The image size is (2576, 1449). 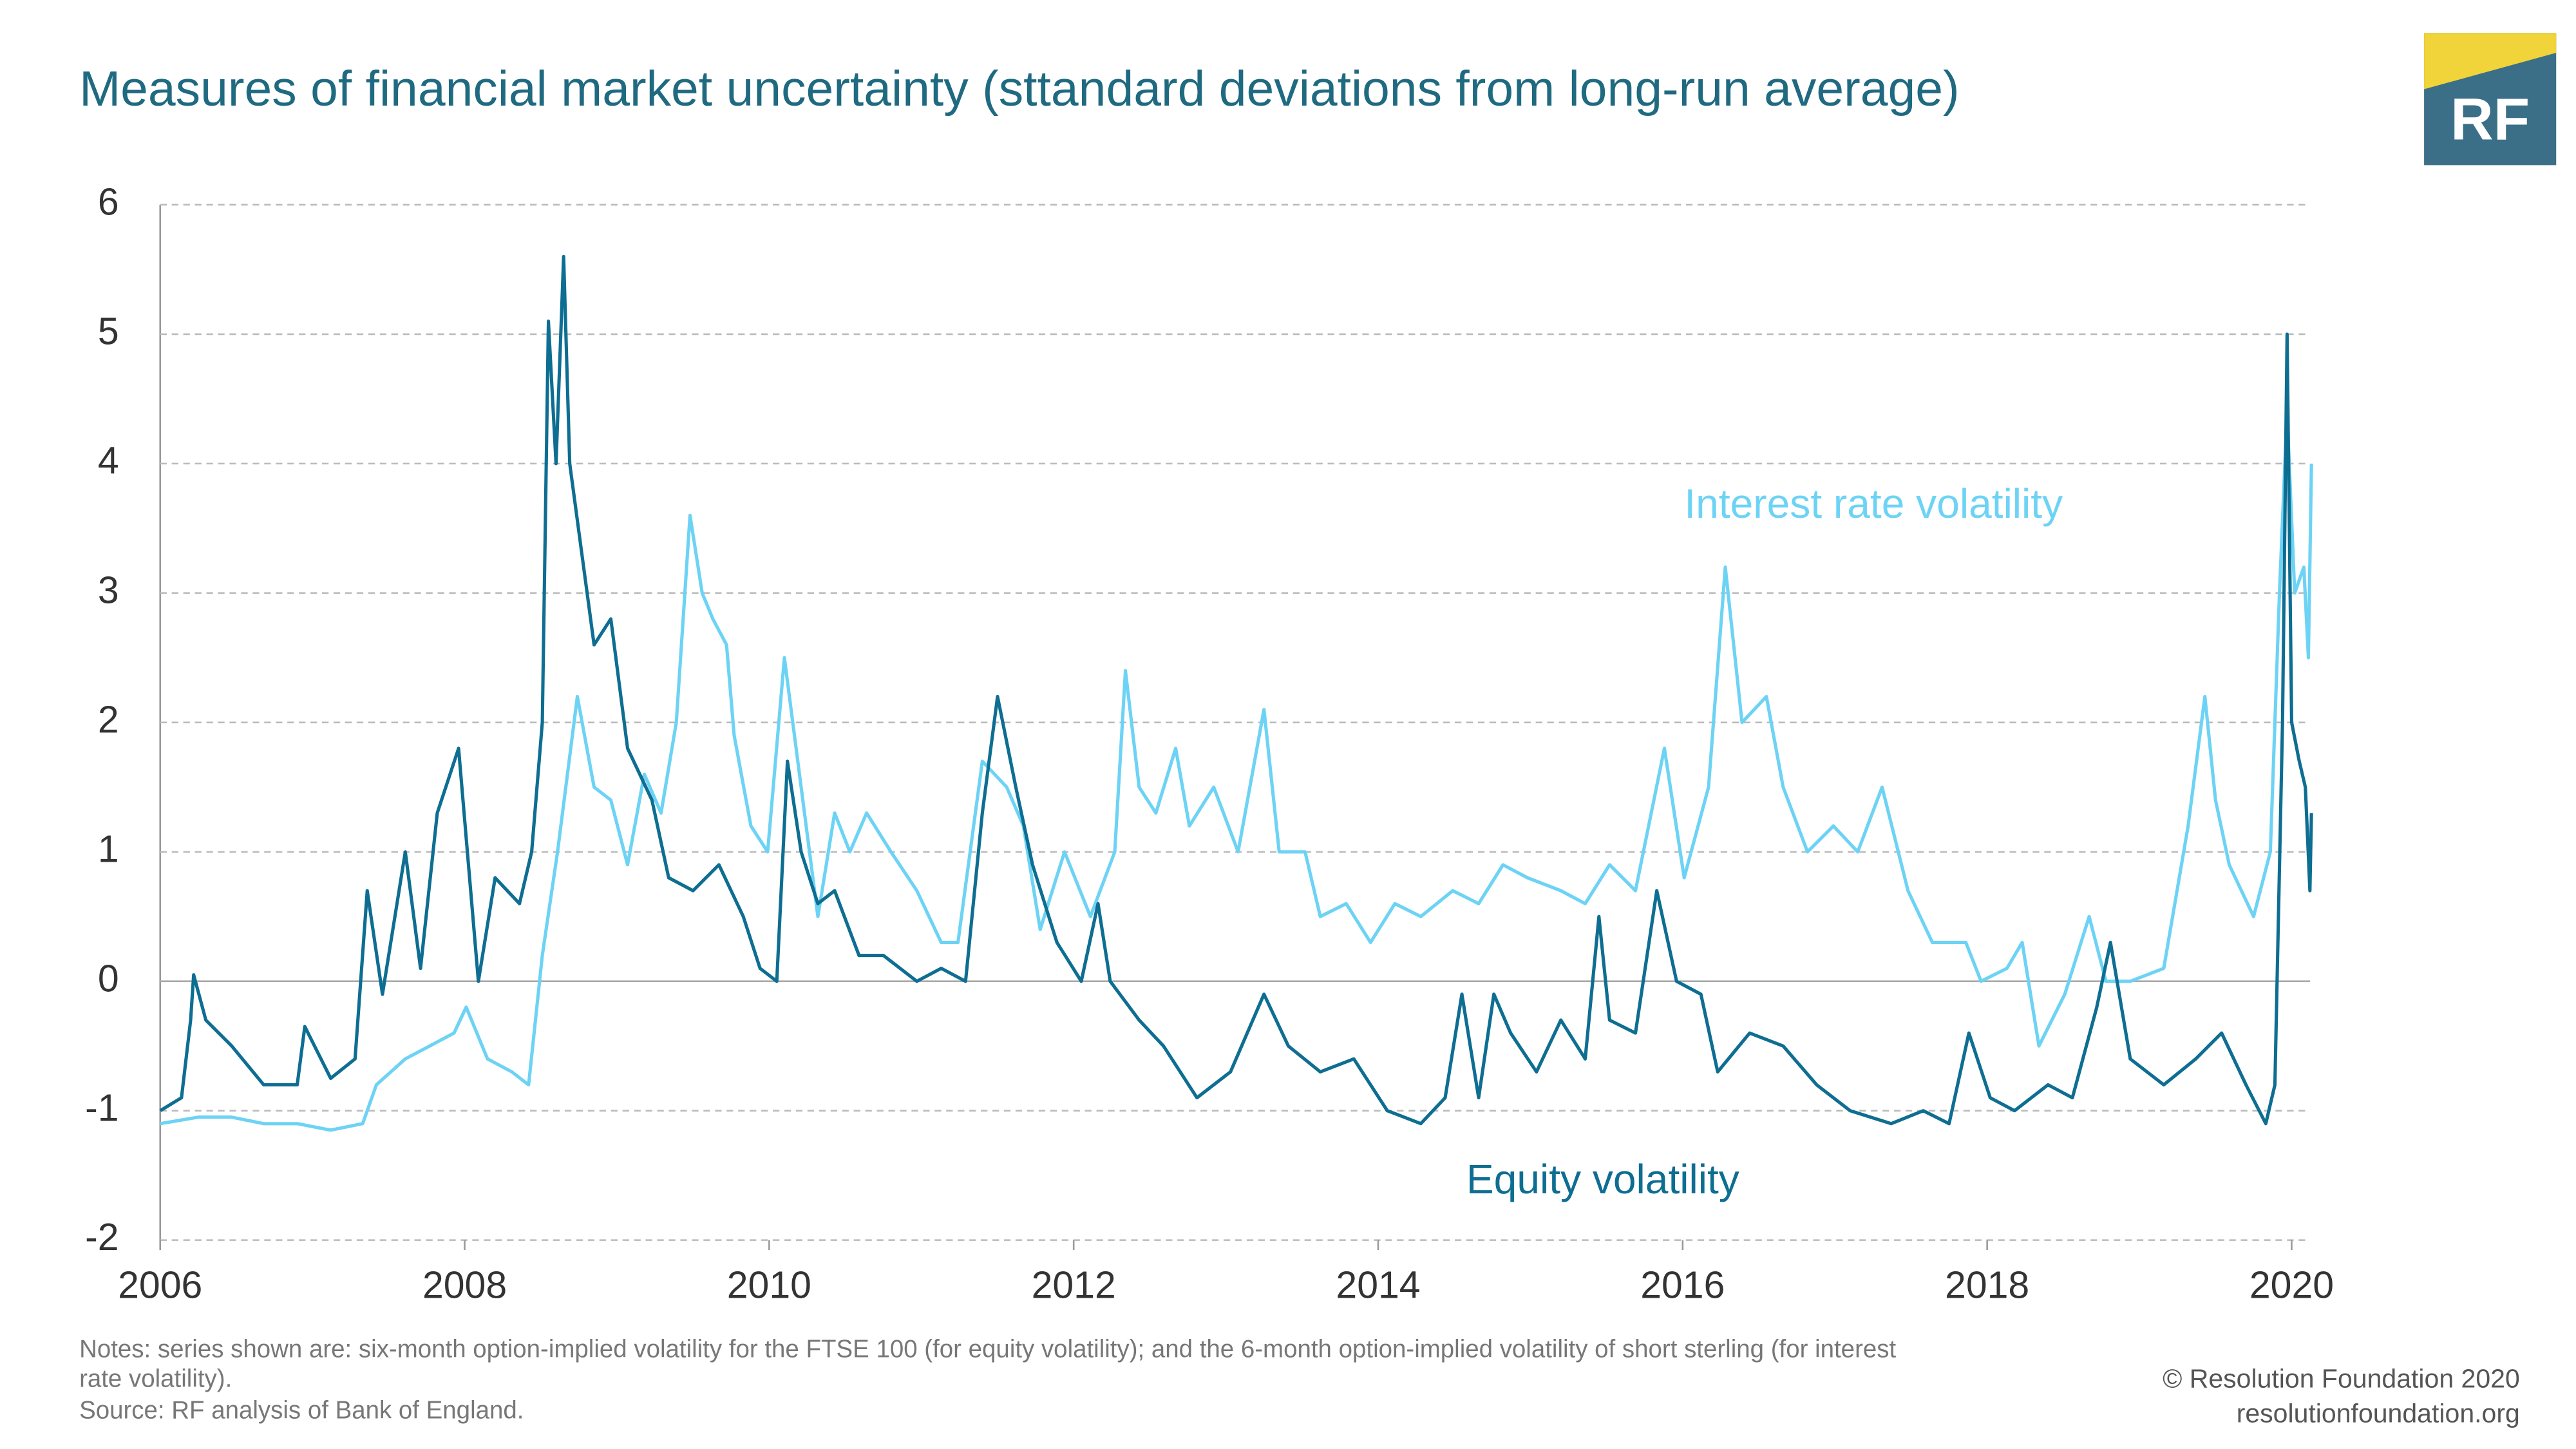 I want to click on source-line: Source: RF analysis of Bank of England., so click(x=301, y=1410).